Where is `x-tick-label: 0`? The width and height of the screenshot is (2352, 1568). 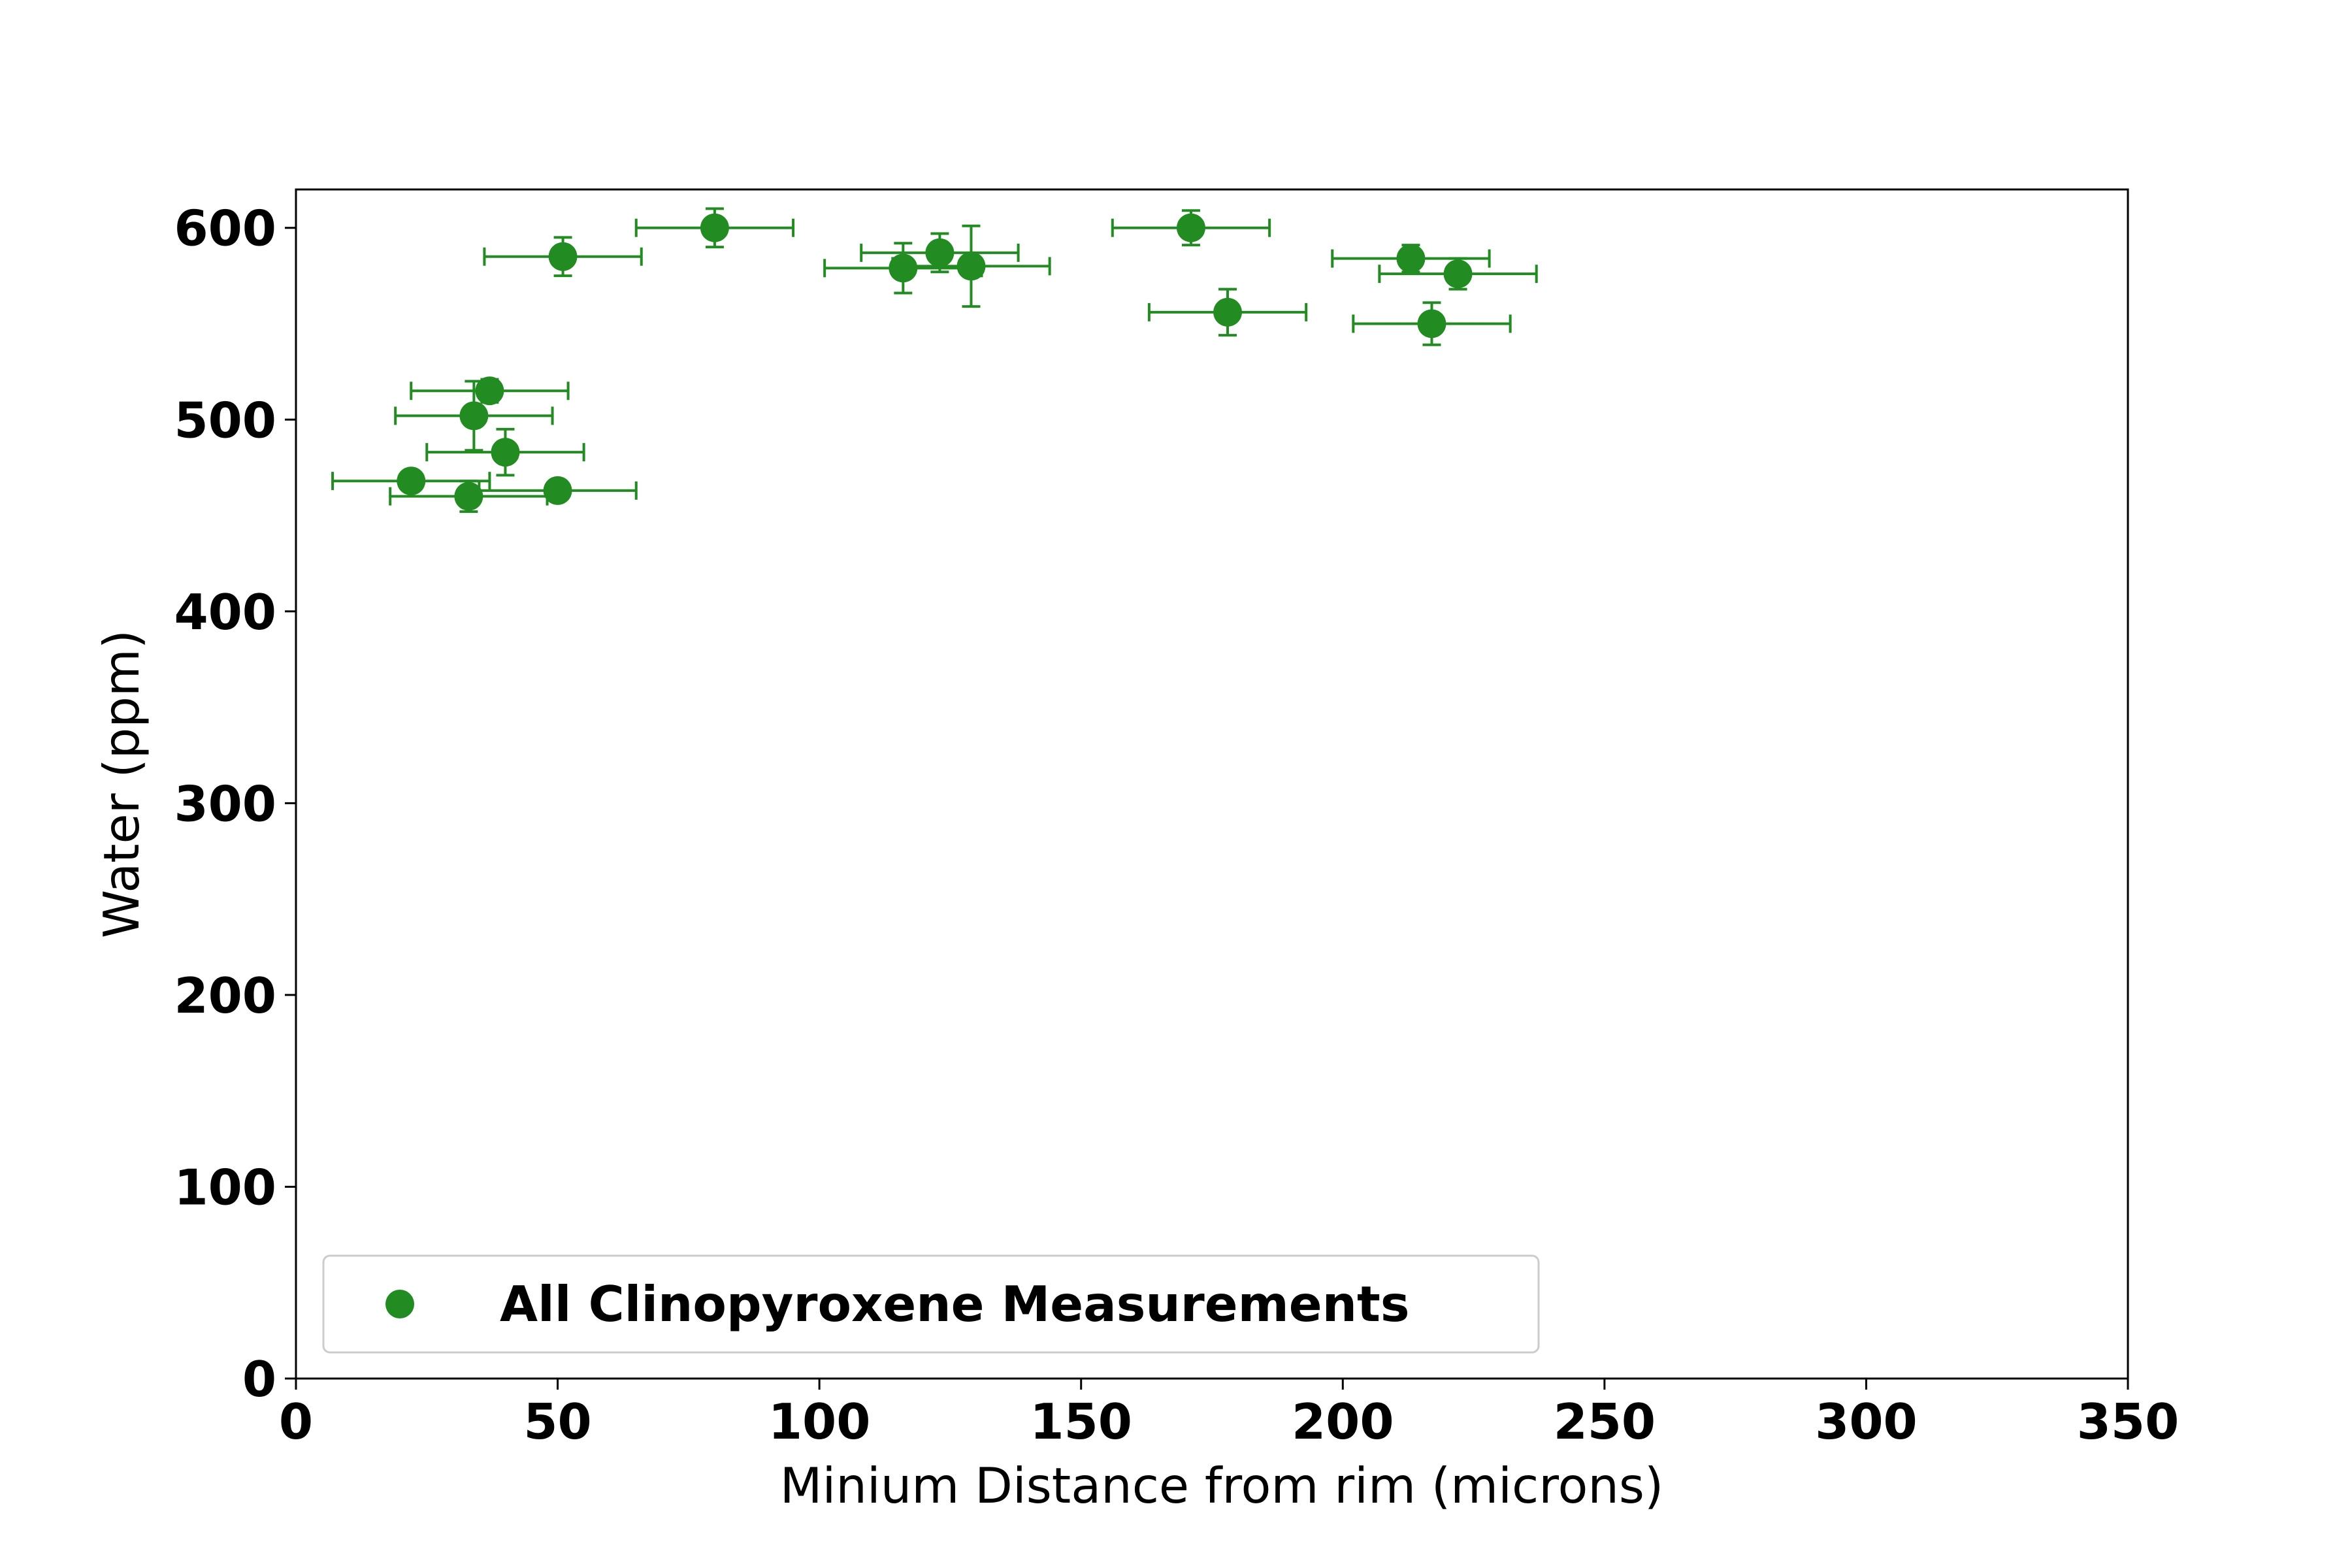
x-tick-label: 0 is located at coordinates (296, 1421).